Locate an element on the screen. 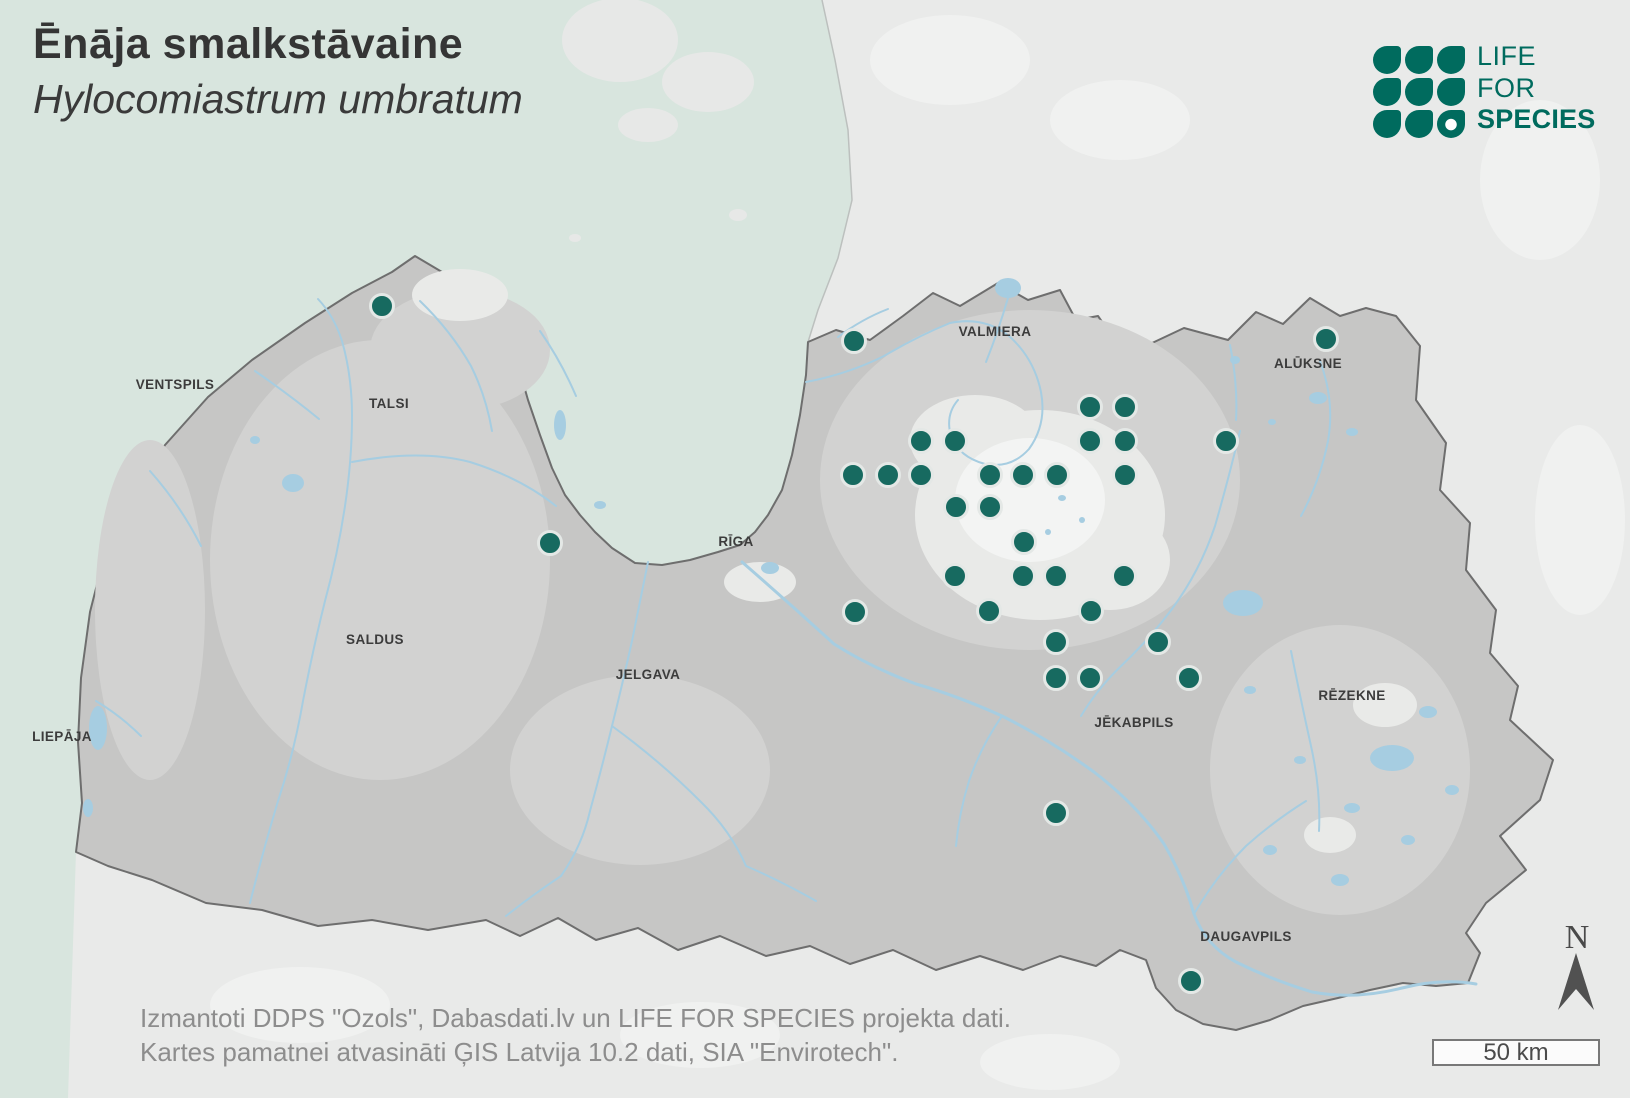 This screenshot has height=1098, width=1630. logo-text: LIFE FOR SPECIES is located at coordinates (1536, 88).